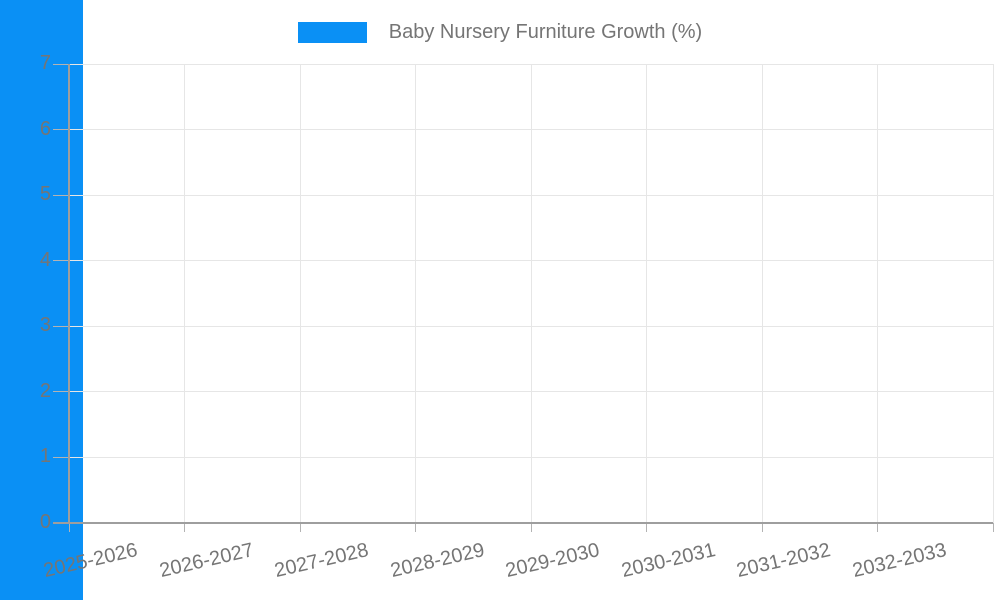  What do you see at coordinates (45, 522) in the screenshot?
I see `y-axis-label: 0` at bounding box center [45, 522].